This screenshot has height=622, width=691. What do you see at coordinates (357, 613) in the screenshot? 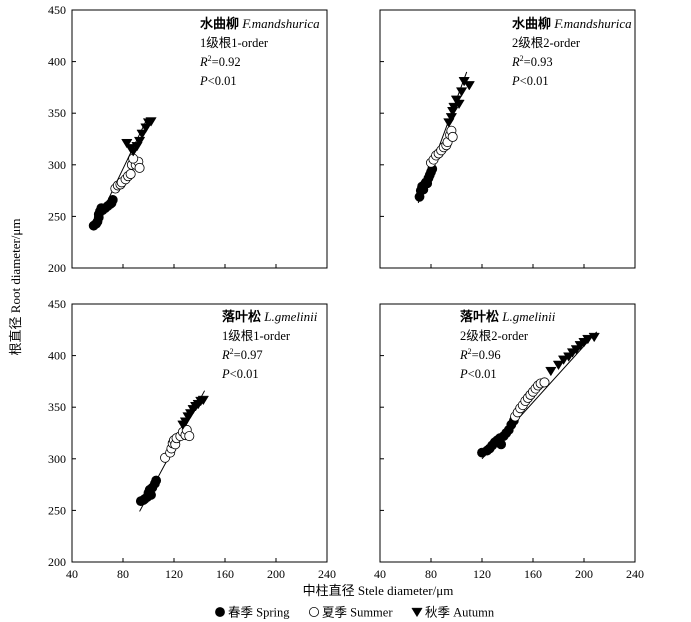
I see `legend-label: 夏季 Summer` at bounding box center [357, 613].